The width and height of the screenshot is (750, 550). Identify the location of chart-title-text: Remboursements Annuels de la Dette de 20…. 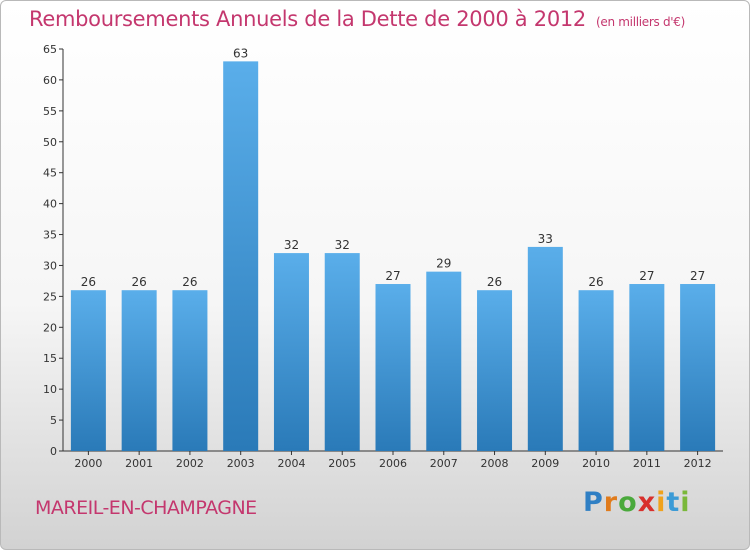
(307, 19).